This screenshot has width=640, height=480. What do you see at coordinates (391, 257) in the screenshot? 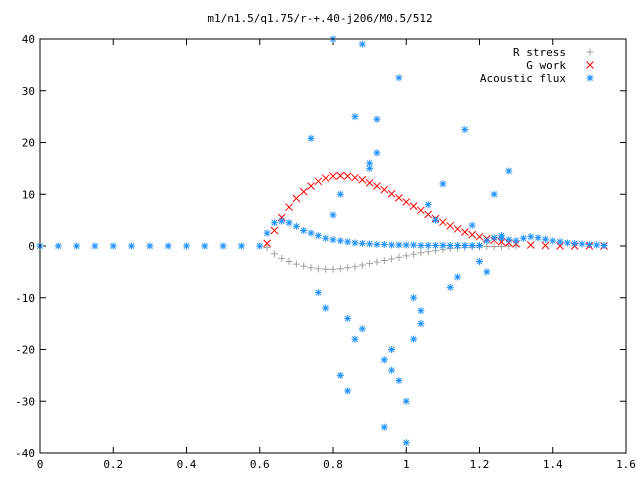
I see `series-r-stress` at bounding box center [391, 257].